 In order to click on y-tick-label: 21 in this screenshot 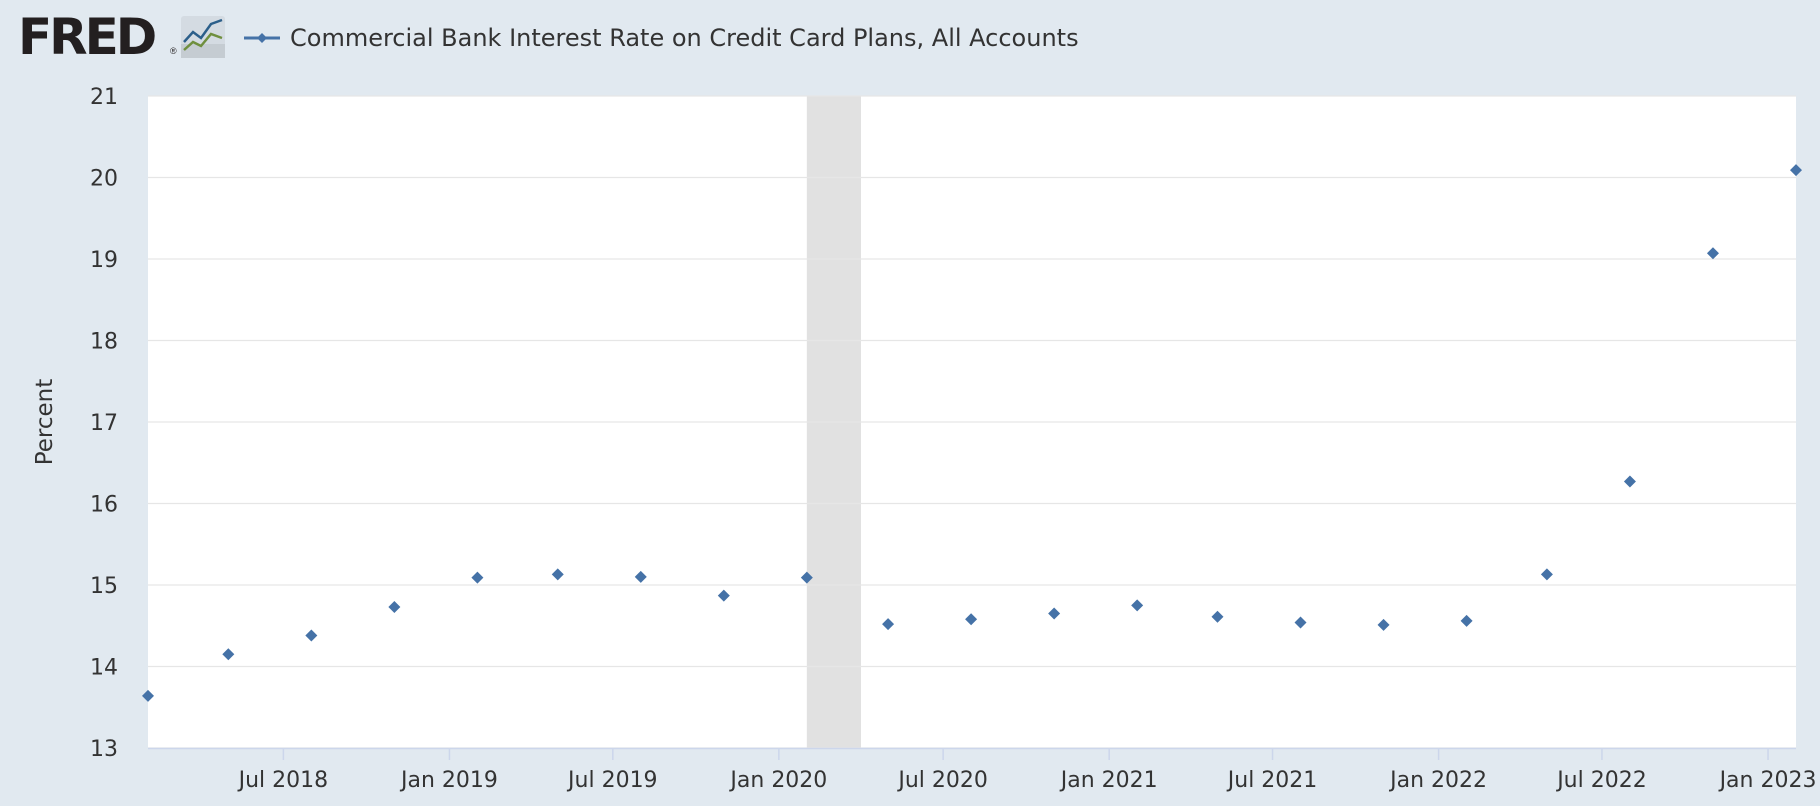, I will do `click(104, 97)`.